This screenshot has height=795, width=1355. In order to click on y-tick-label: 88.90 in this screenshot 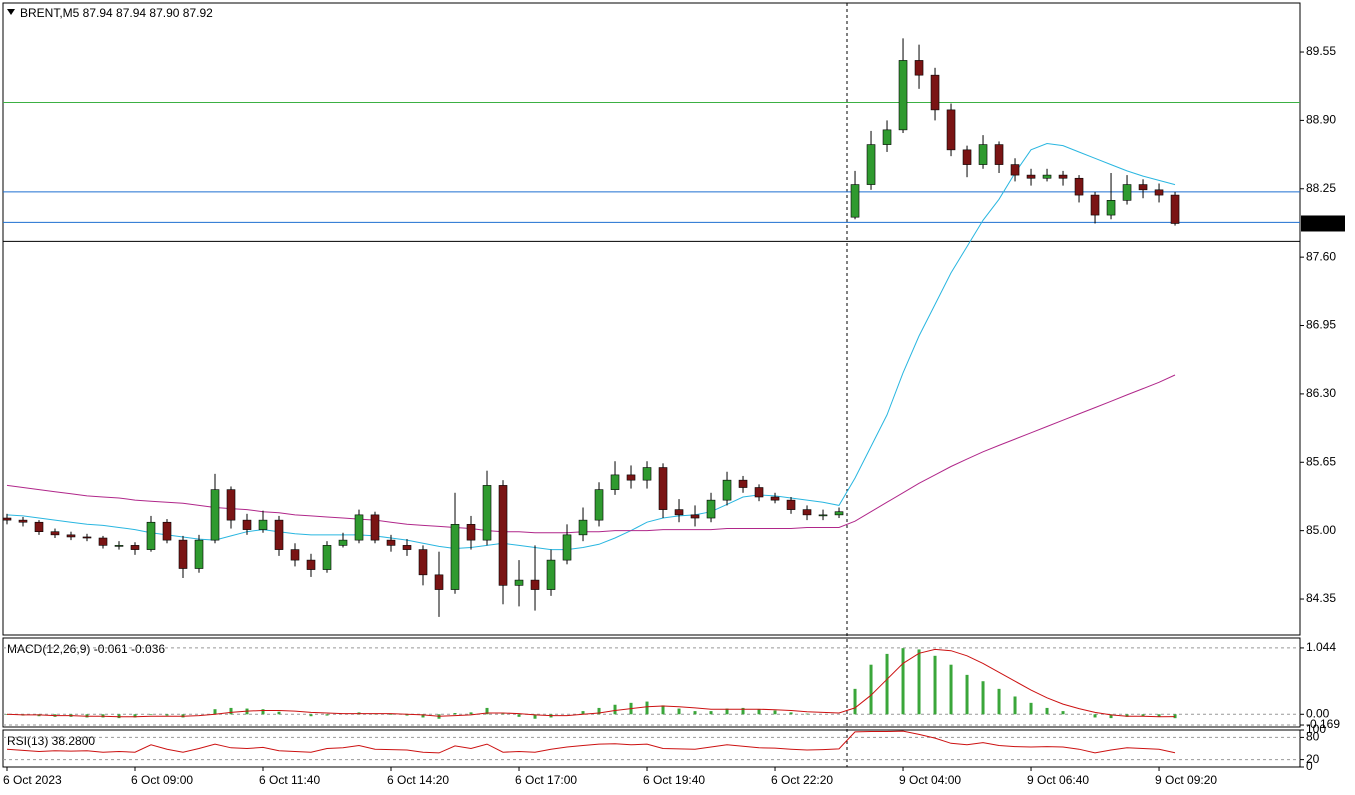, I will do `click(1321, 120)`.